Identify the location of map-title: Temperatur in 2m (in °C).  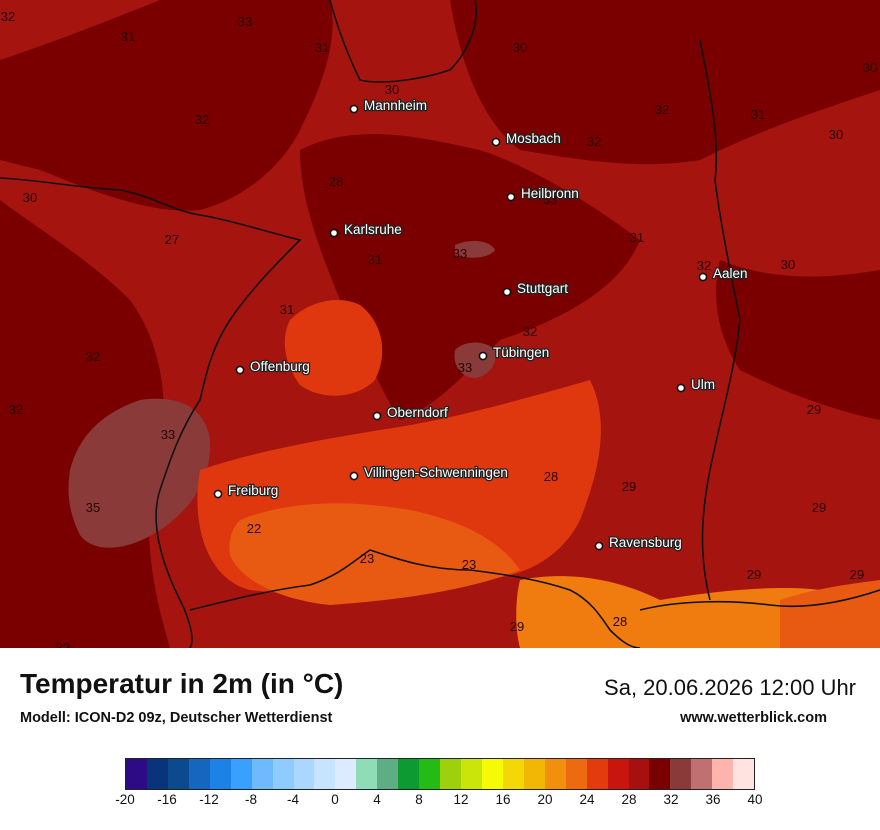
(182, 683).